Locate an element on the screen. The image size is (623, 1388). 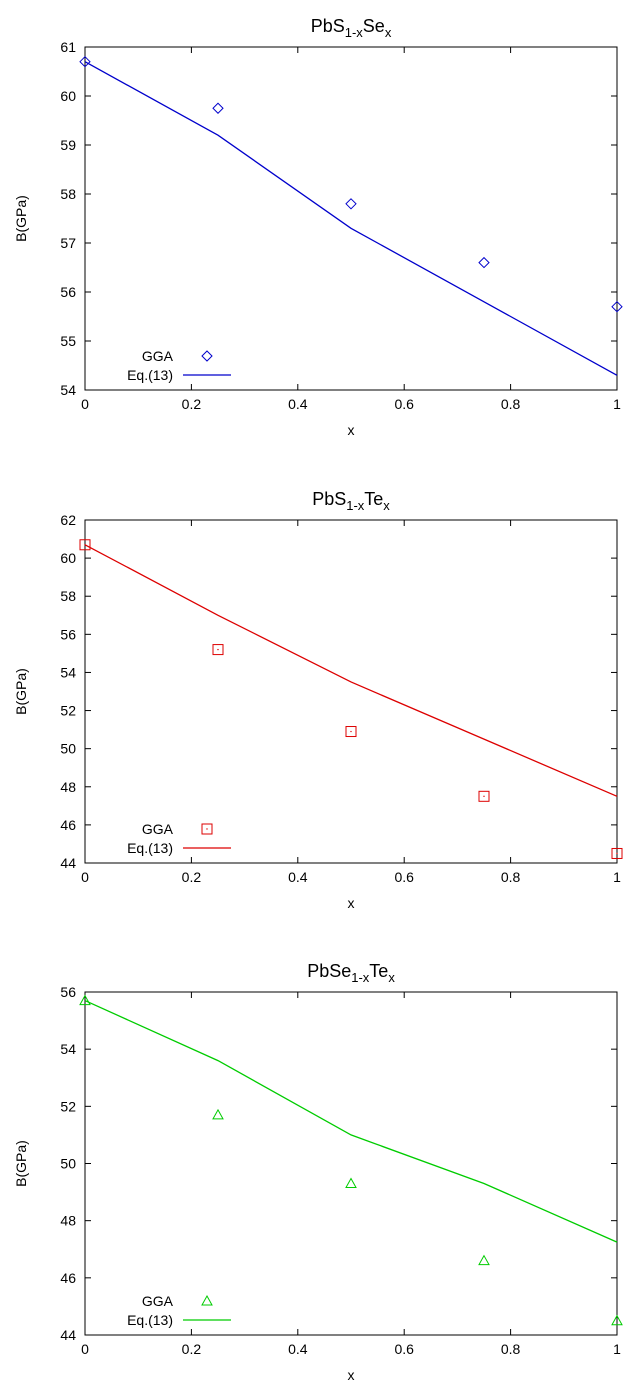
y-tick-label: 61 is located at coordinates (68, 47).